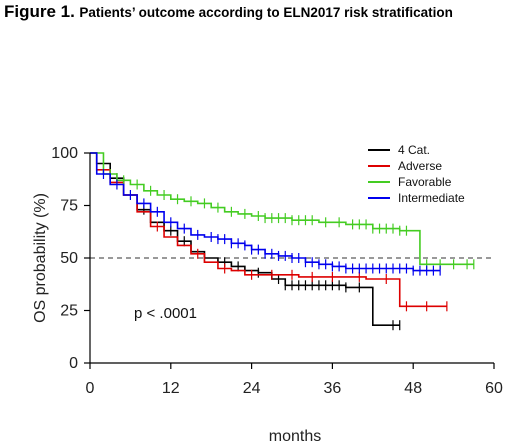  I want to click on legend-label: Intermediate, so click(431, 198).